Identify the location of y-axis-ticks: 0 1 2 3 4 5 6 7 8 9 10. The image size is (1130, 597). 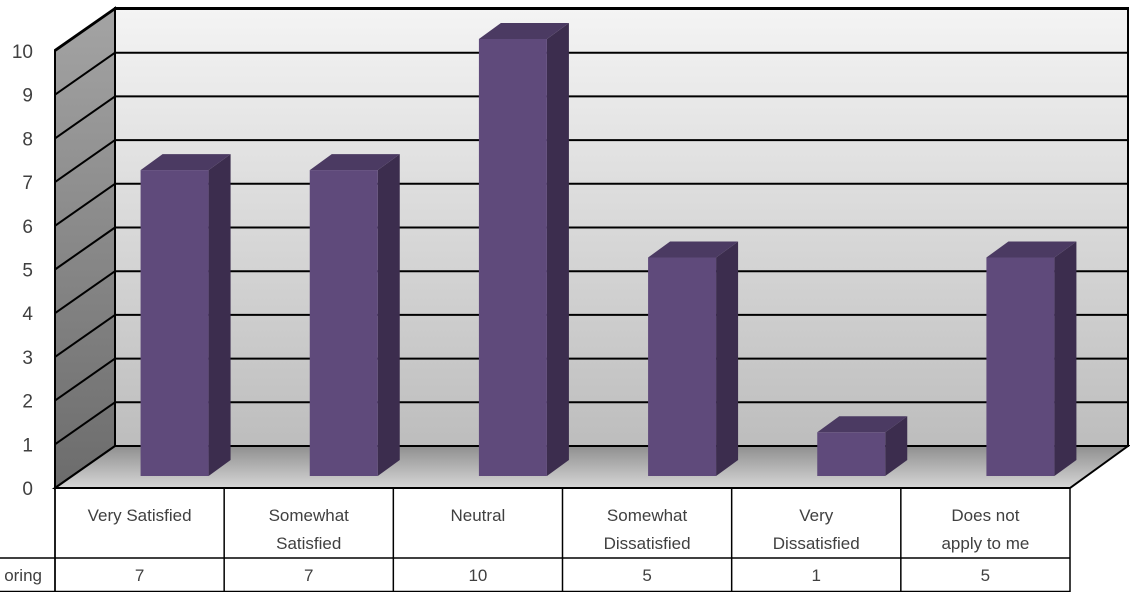
(23, 271).